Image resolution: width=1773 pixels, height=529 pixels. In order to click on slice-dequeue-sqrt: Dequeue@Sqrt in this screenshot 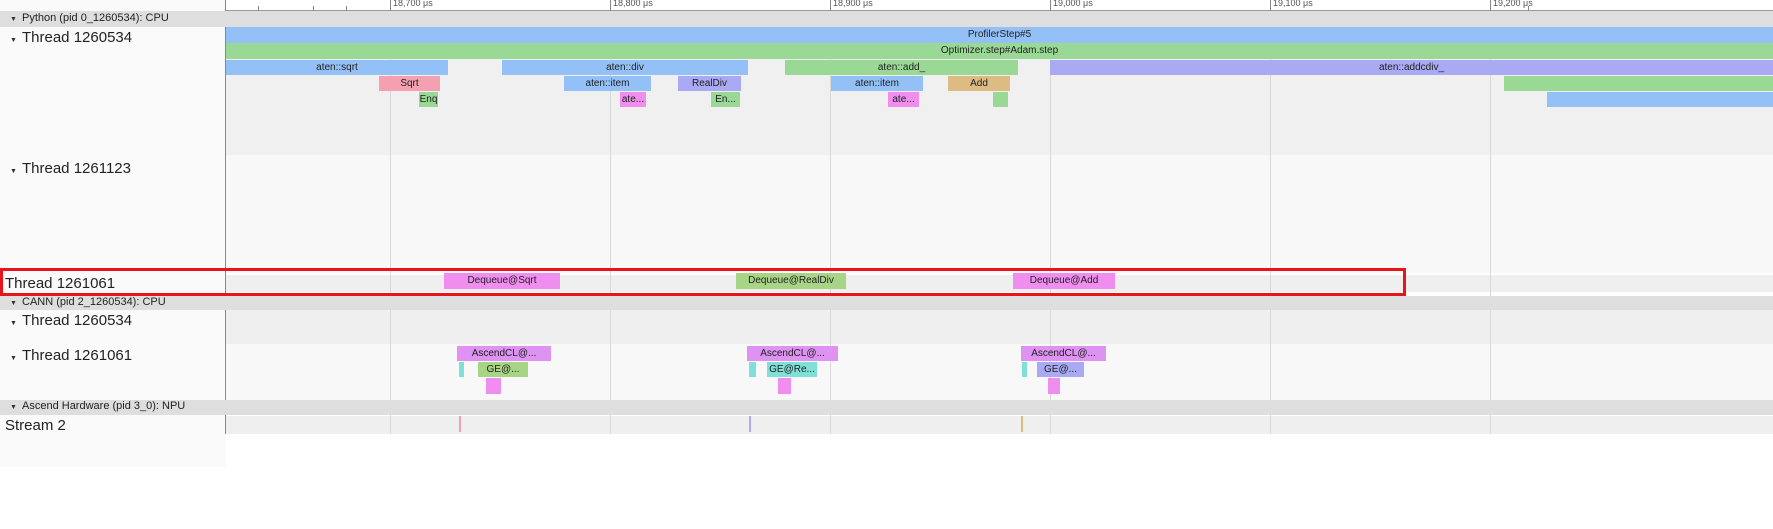, I will do `click(502, 281)`.